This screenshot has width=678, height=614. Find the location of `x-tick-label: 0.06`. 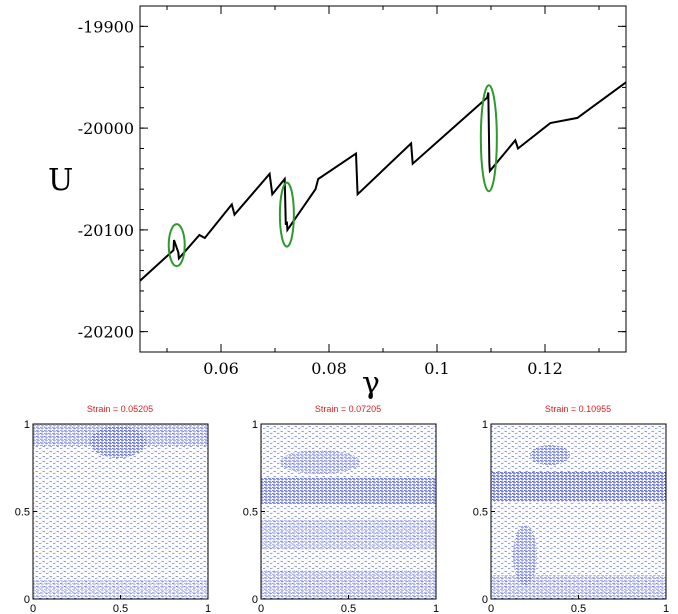

x-tick-label: 0.06 is located at coordinates (221, 368).